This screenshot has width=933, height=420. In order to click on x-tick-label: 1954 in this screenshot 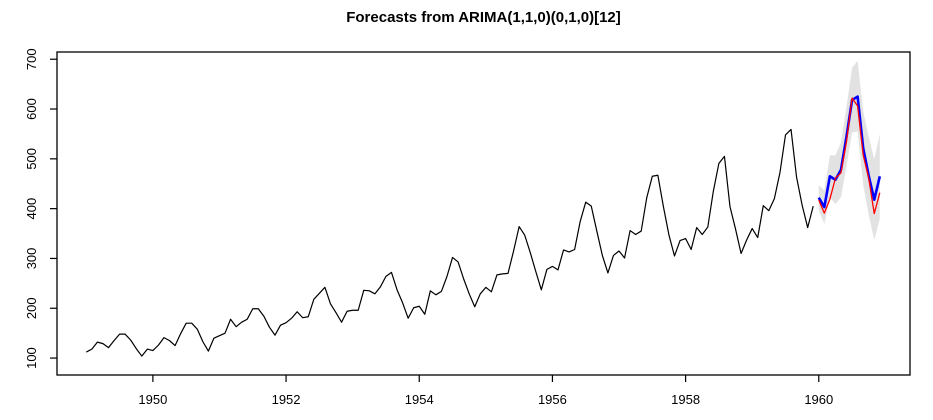, I will do `click(419, 399)`.